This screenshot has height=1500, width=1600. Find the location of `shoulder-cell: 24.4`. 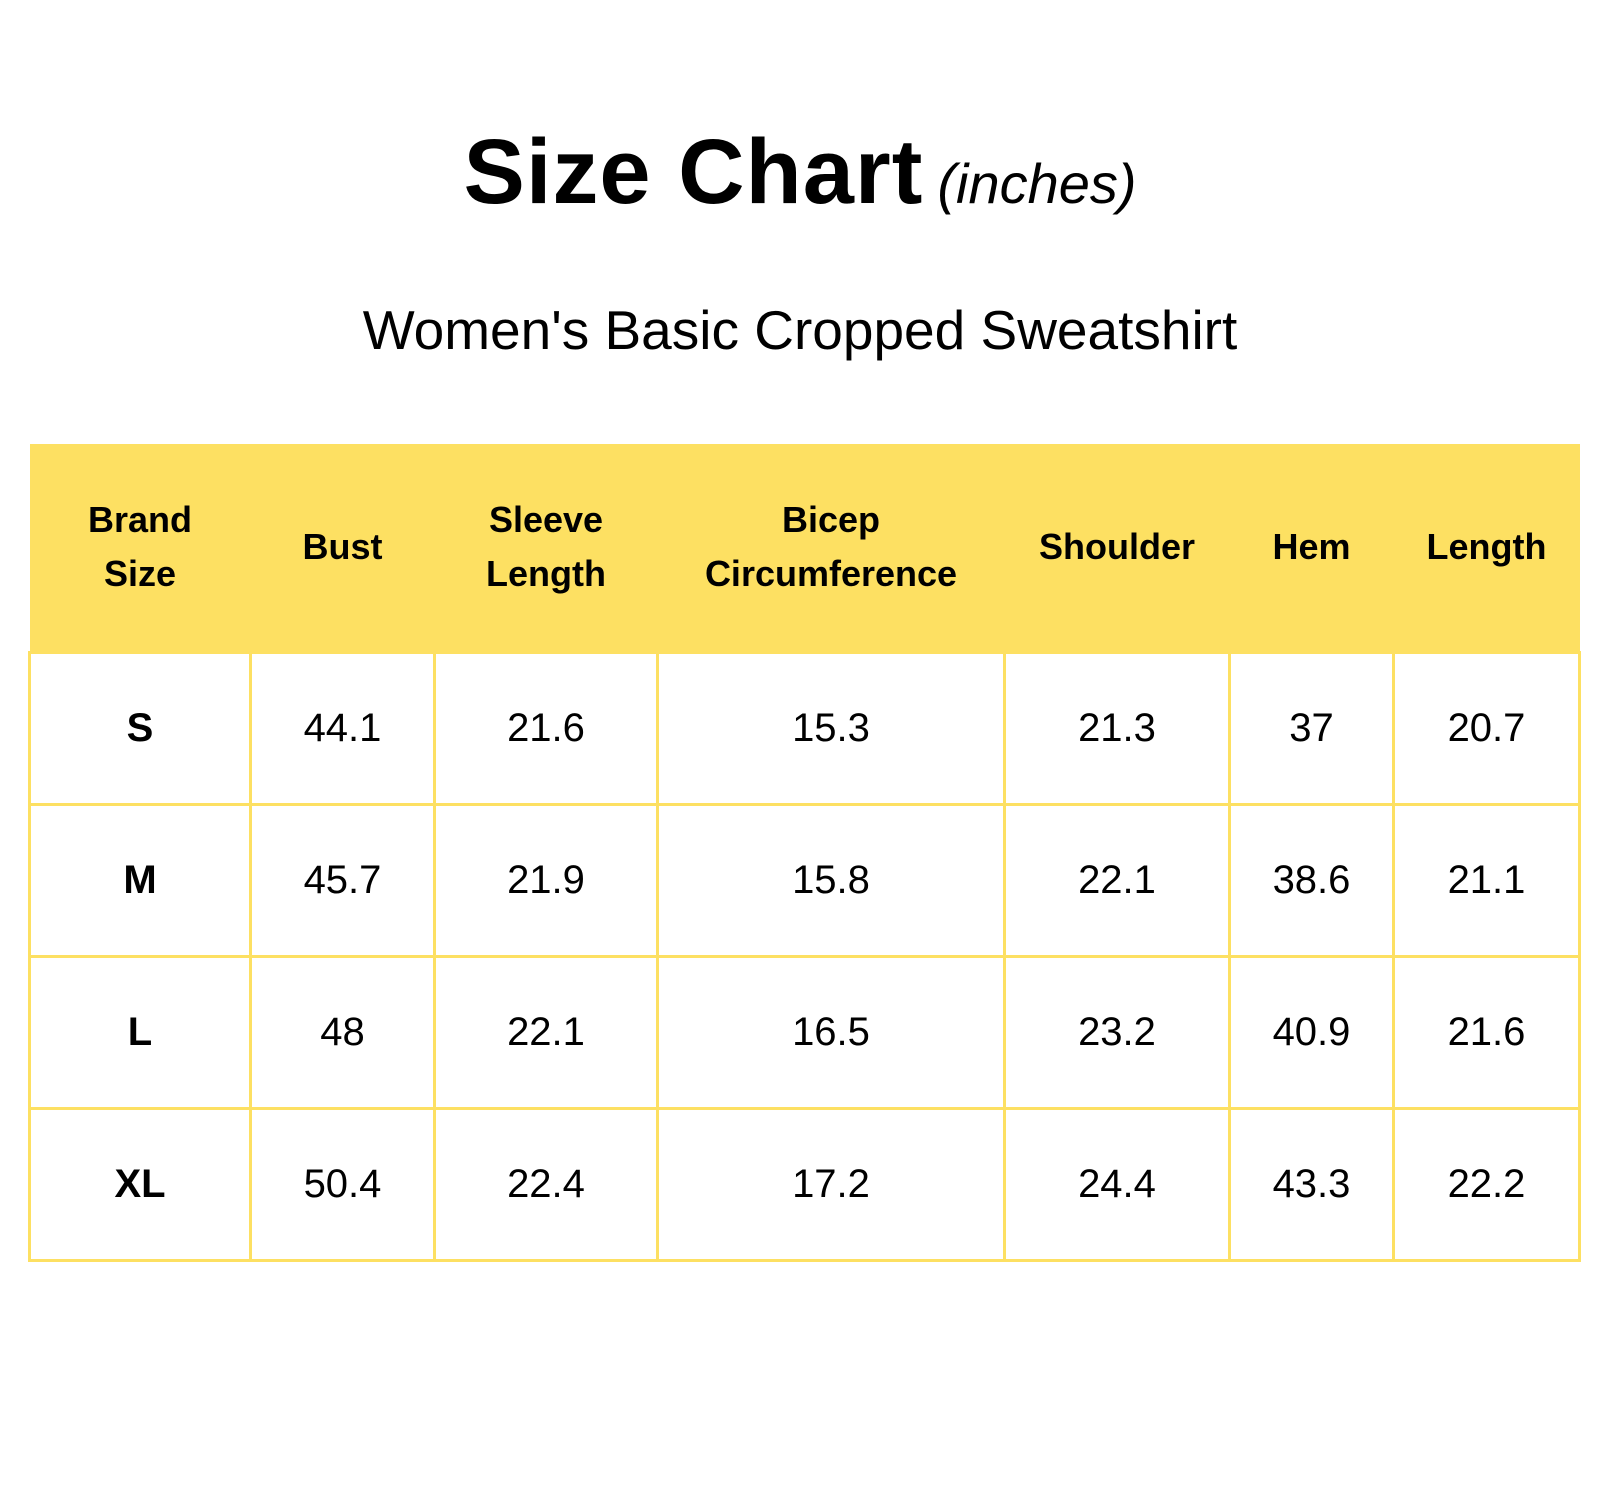

shoulder-cell: 24.4 is located at coordinates (1117, 1184).